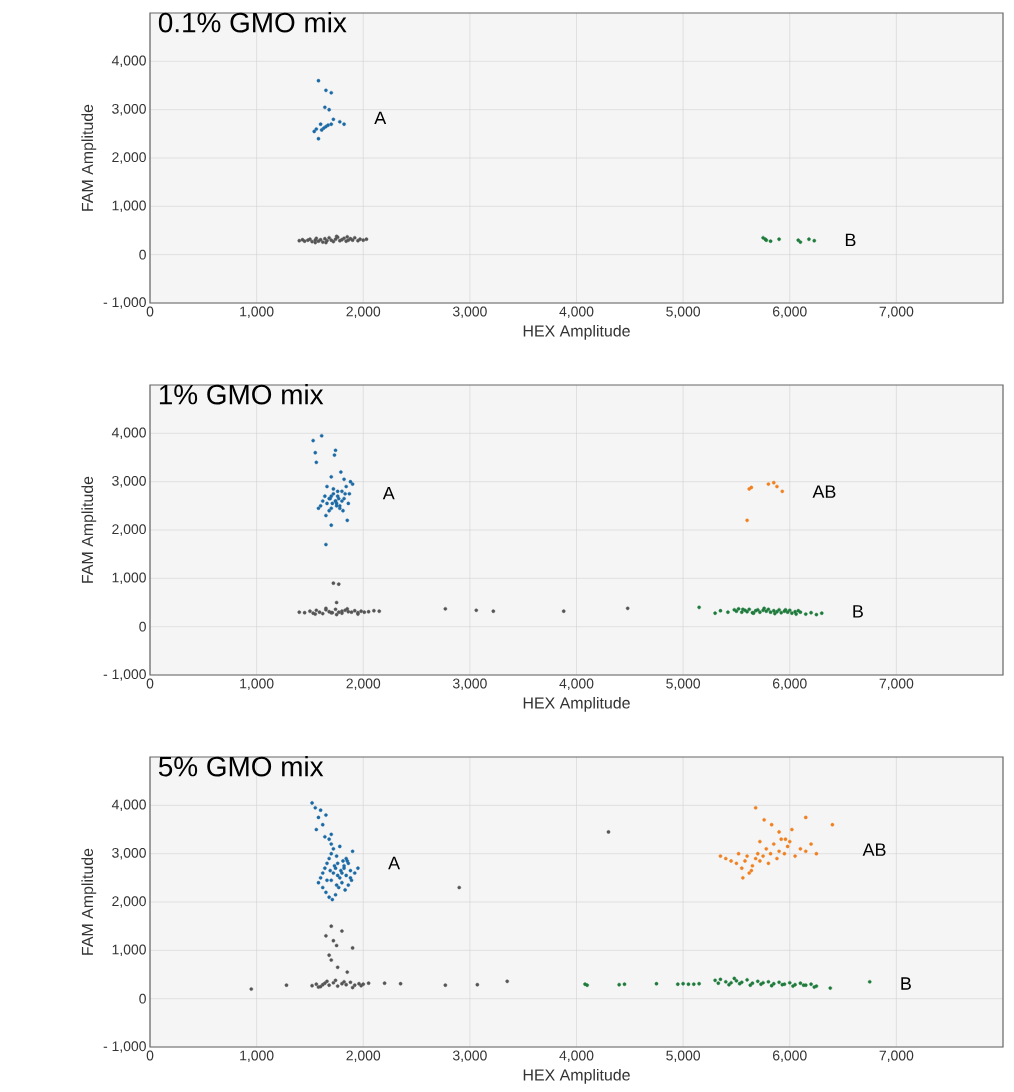 The width and height of the screenshot is (1014, 1092). Describe the element at coordinates (241, 766) in the screenshot. I see `chart-title: 5% GMO mix` at that location.